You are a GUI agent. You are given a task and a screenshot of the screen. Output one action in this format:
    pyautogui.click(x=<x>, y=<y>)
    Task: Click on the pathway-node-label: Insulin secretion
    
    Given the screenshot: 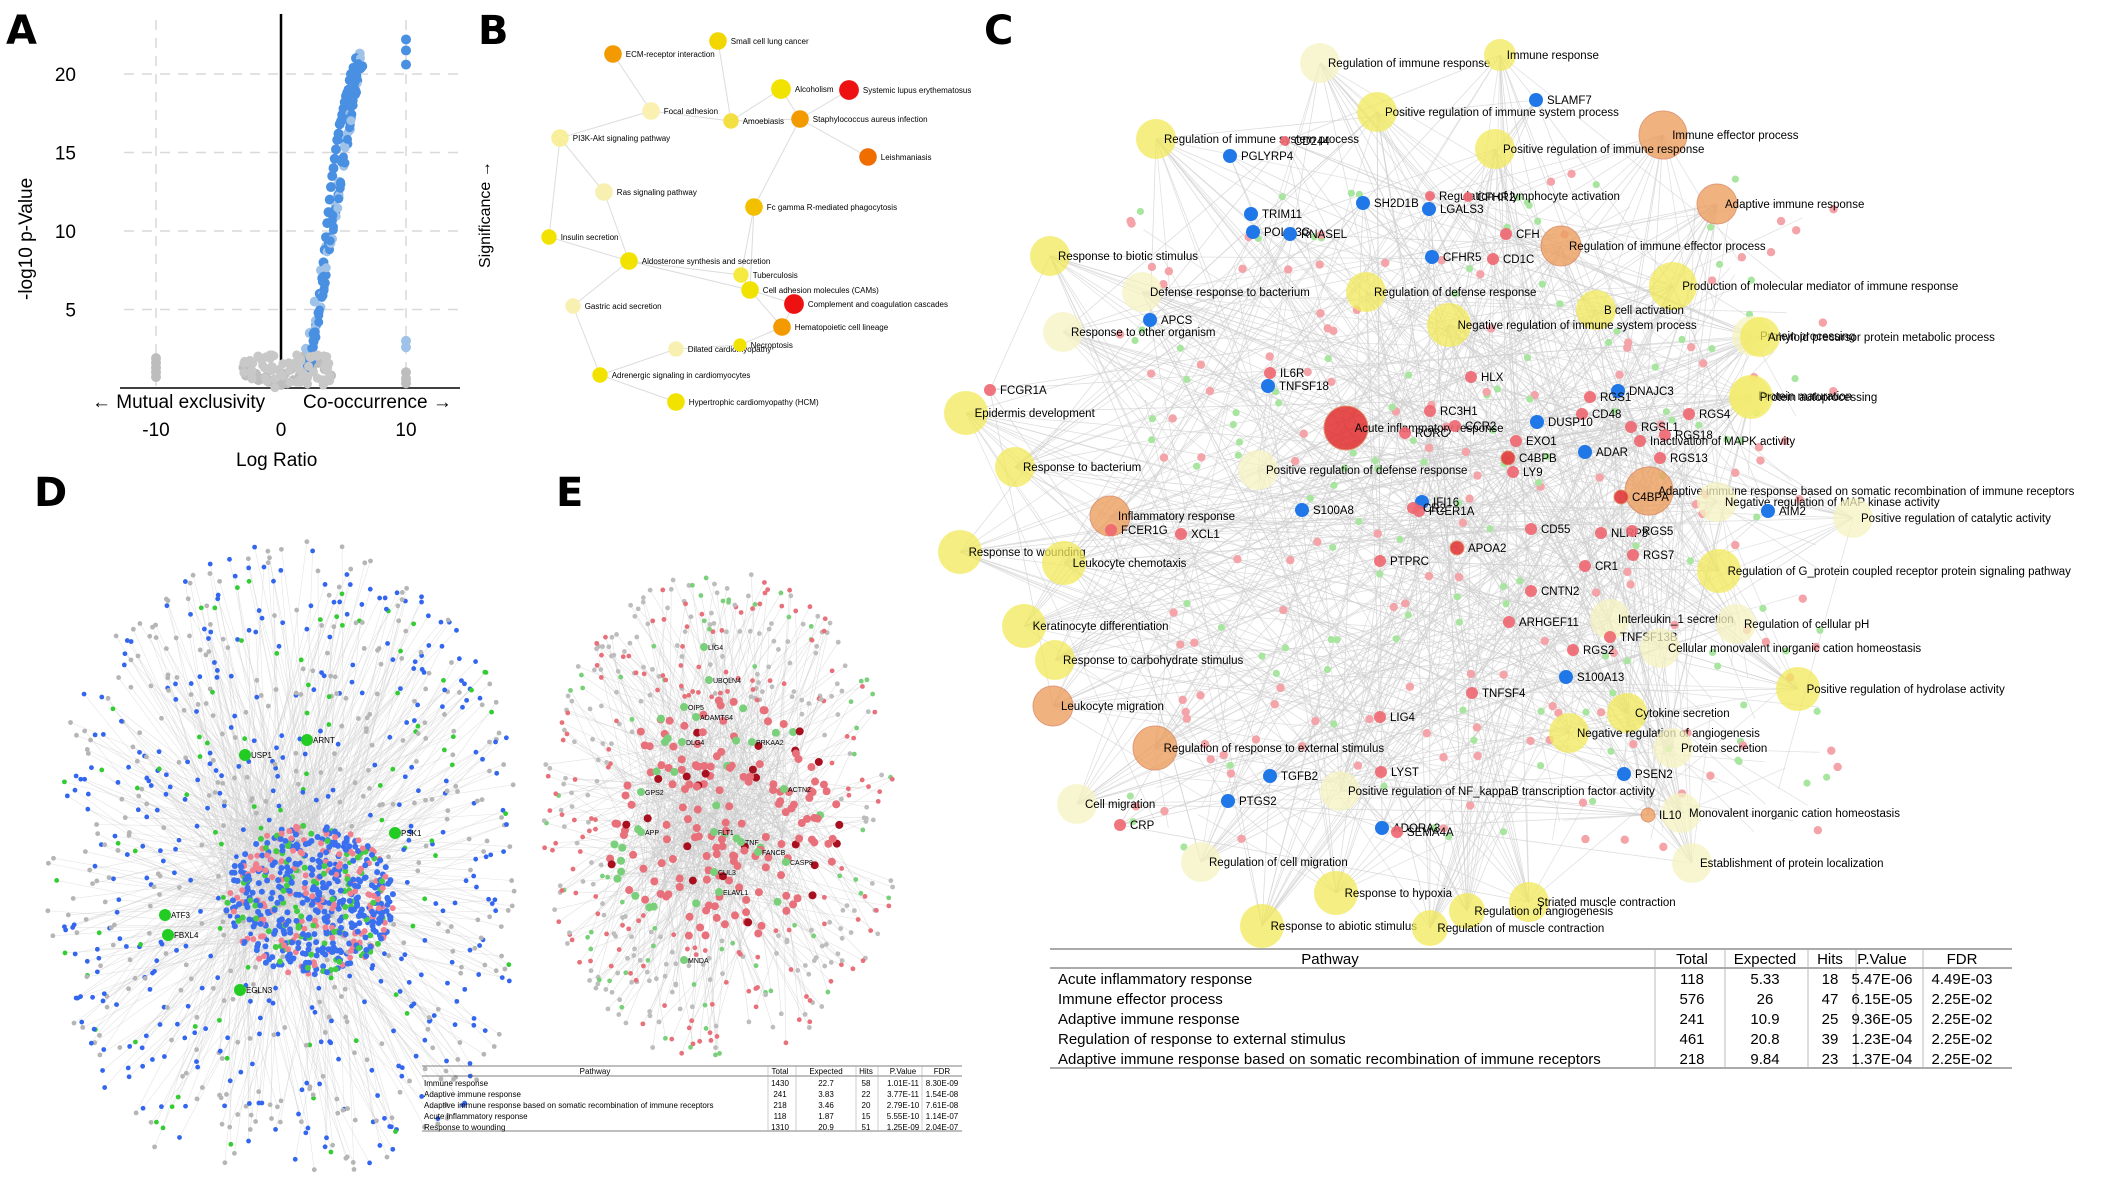 What is the action you would take?
    pyautogui.click(x=590, y=237)
    